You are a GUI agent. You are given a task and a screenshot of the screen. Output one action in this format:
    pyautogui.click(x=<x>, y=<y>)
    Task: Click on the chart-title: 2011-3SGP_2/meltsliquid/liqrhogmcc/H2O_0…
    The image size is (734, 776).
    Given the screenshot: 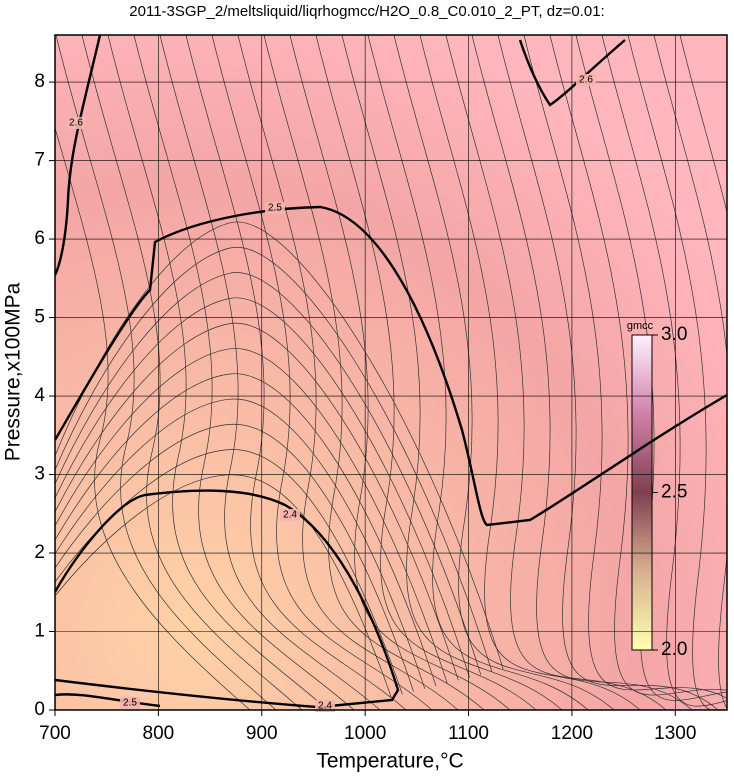 What is the action you would take?
    pyautogui.click(x=366, y=11)
    